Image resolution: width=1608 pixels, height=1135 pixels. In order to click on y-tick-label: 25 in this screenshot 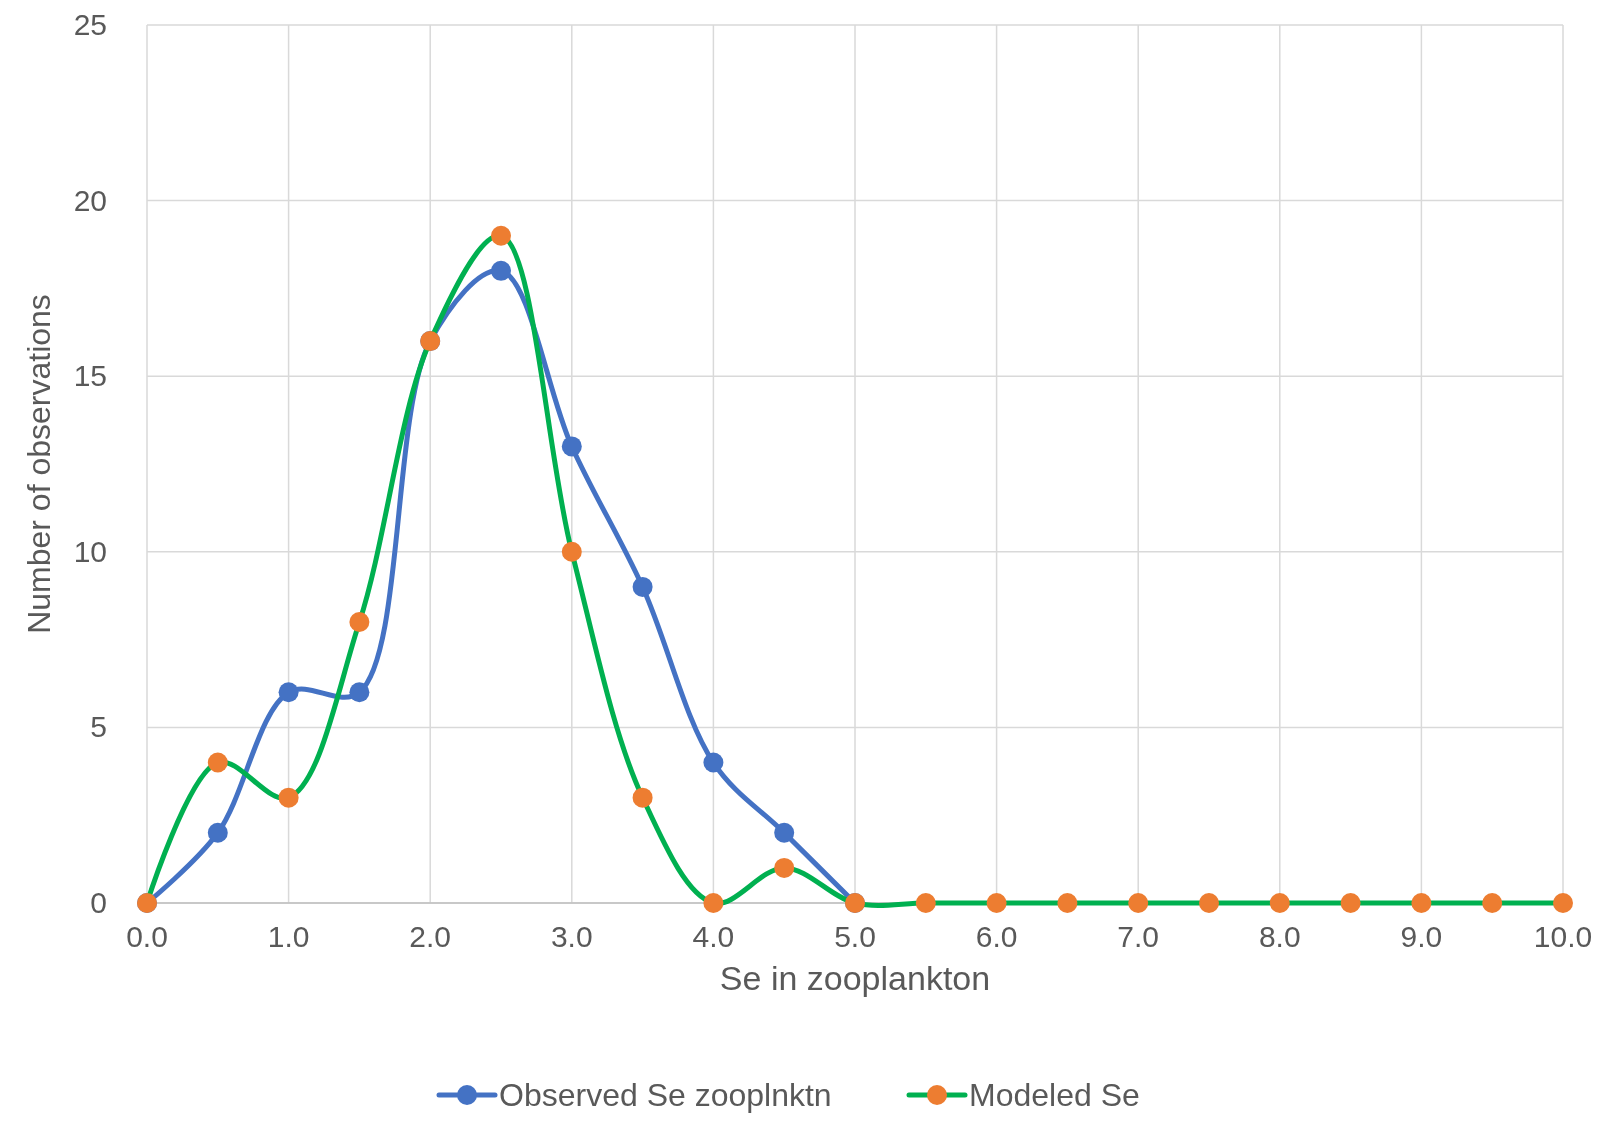, I will do `click(90, 24)`.